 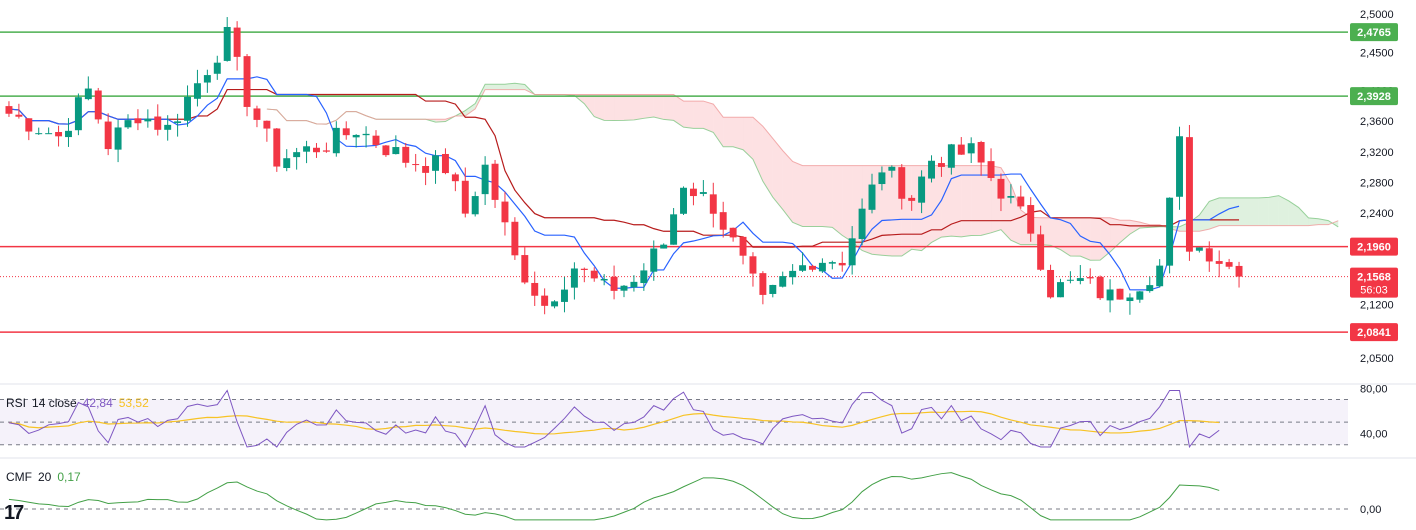 I want to click on price-tick-label: 2,1200, so click(x=1377, y=306).